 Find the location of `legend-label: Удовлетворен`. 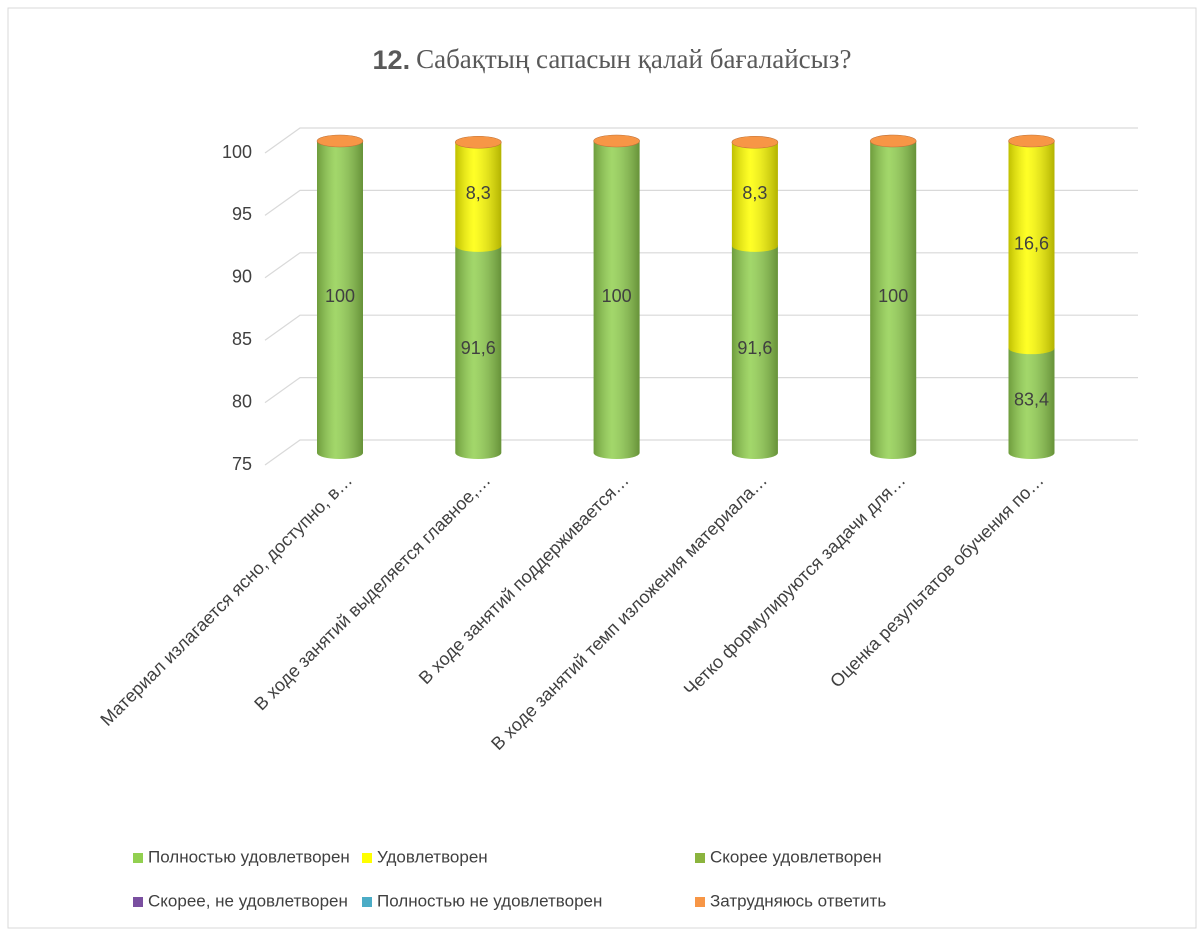

legend-label: Удовлетворен is located at coordinates (432, 856).